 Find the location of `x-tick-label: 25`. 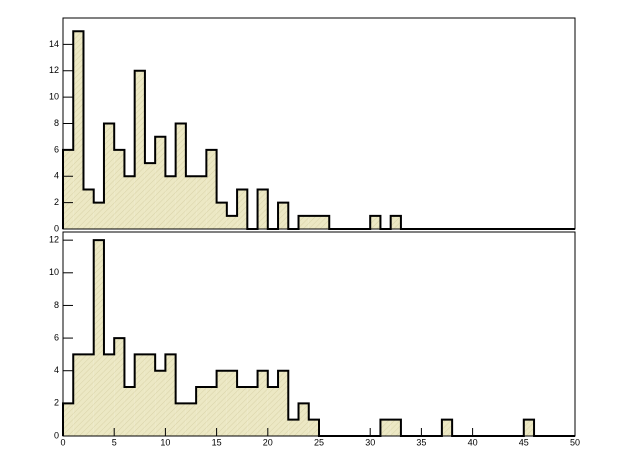

x-tick-label: 25 is located at coordinates (319, 442).